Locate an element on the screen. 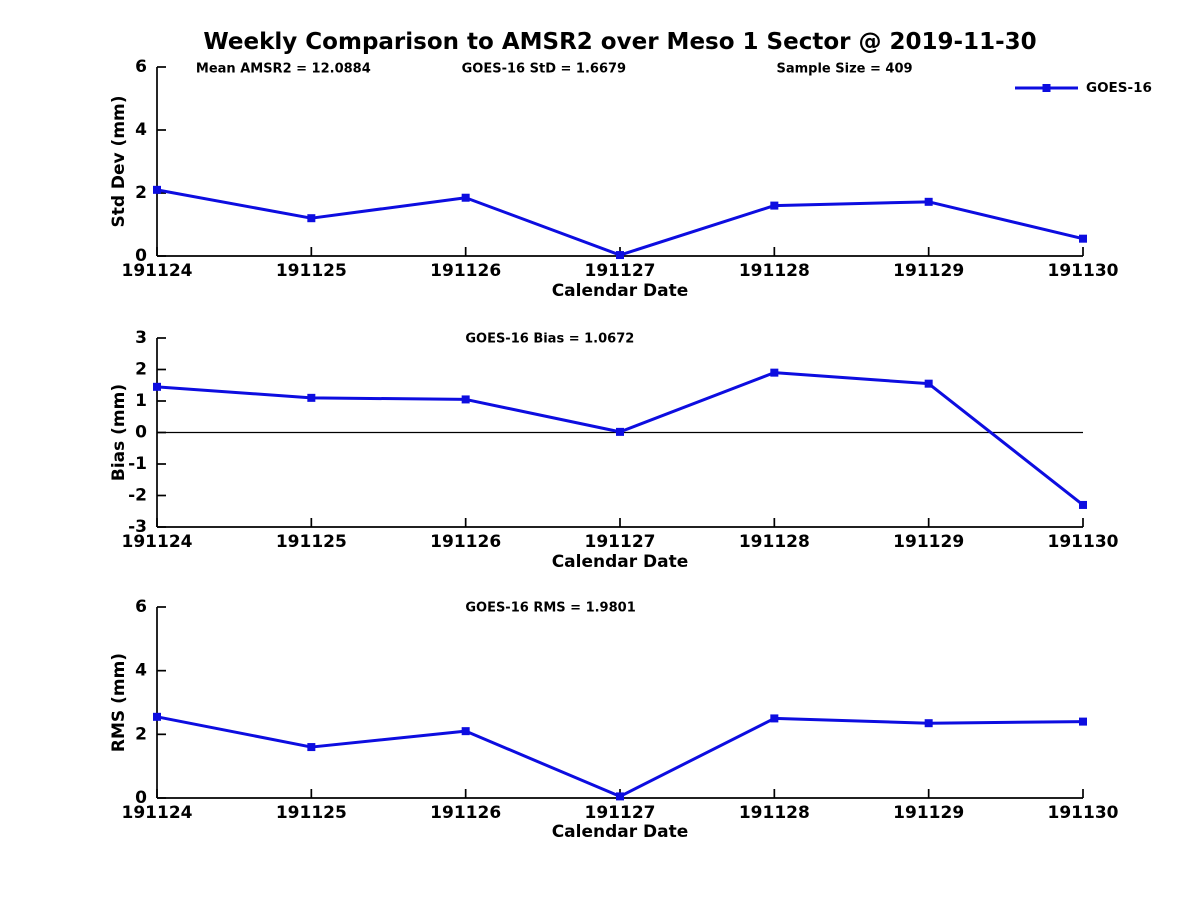  annotation-text: Mean AMSR2 = 12.0884 is located at coordinates (283, 69).